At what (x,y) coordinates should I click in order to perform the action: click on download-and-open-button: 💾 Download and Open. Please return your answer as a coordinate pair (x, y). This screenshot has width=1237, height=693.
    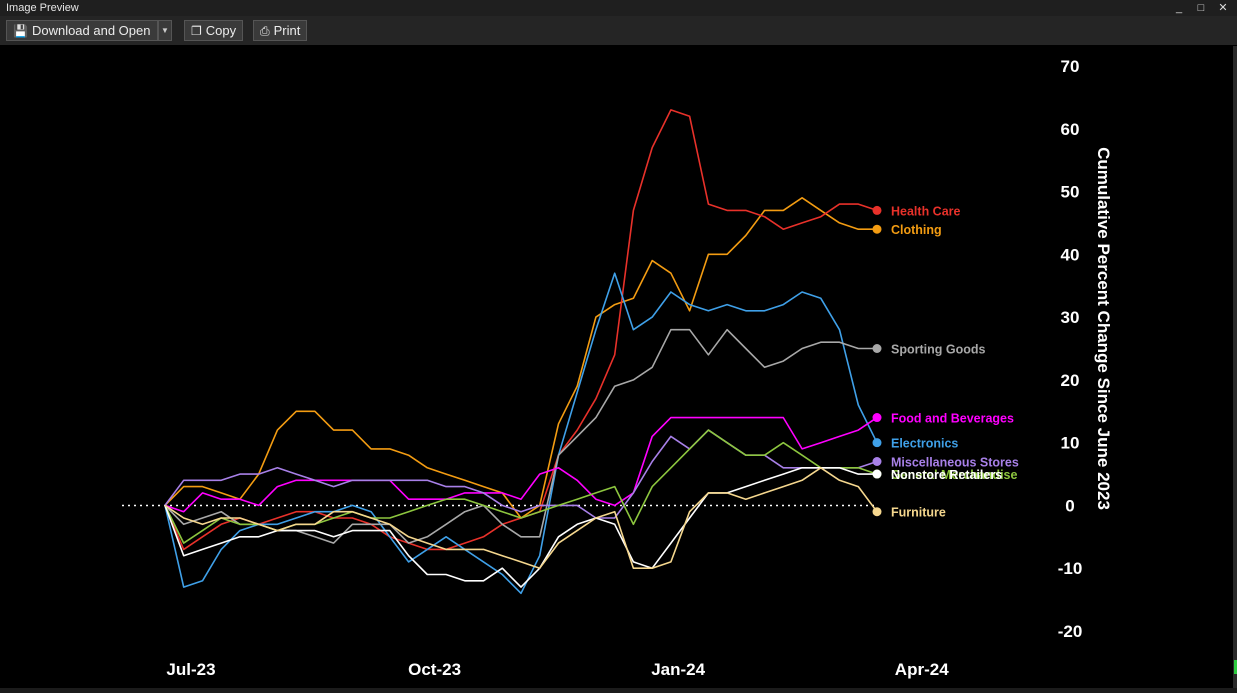
    Looking at the image, I should click on (82, 30).